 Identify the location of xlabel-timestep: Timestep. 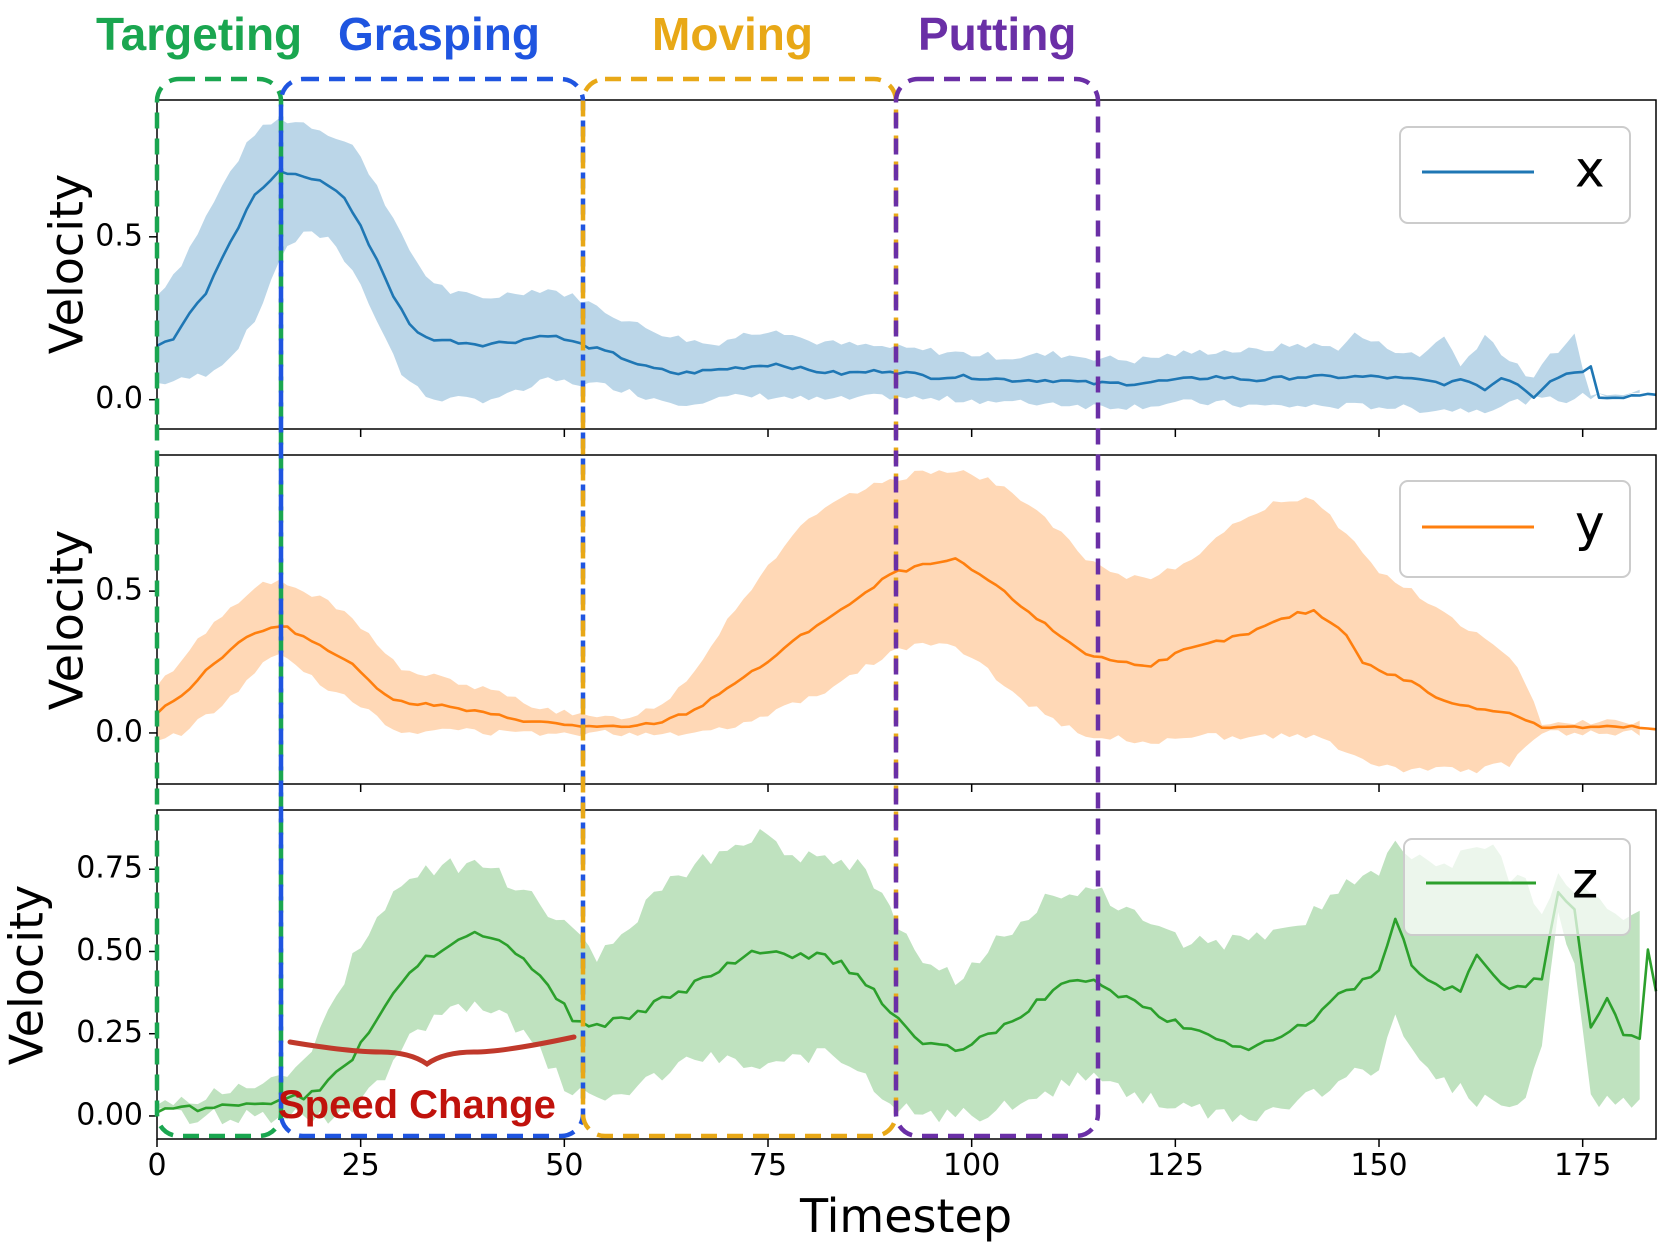
(905, 1216).